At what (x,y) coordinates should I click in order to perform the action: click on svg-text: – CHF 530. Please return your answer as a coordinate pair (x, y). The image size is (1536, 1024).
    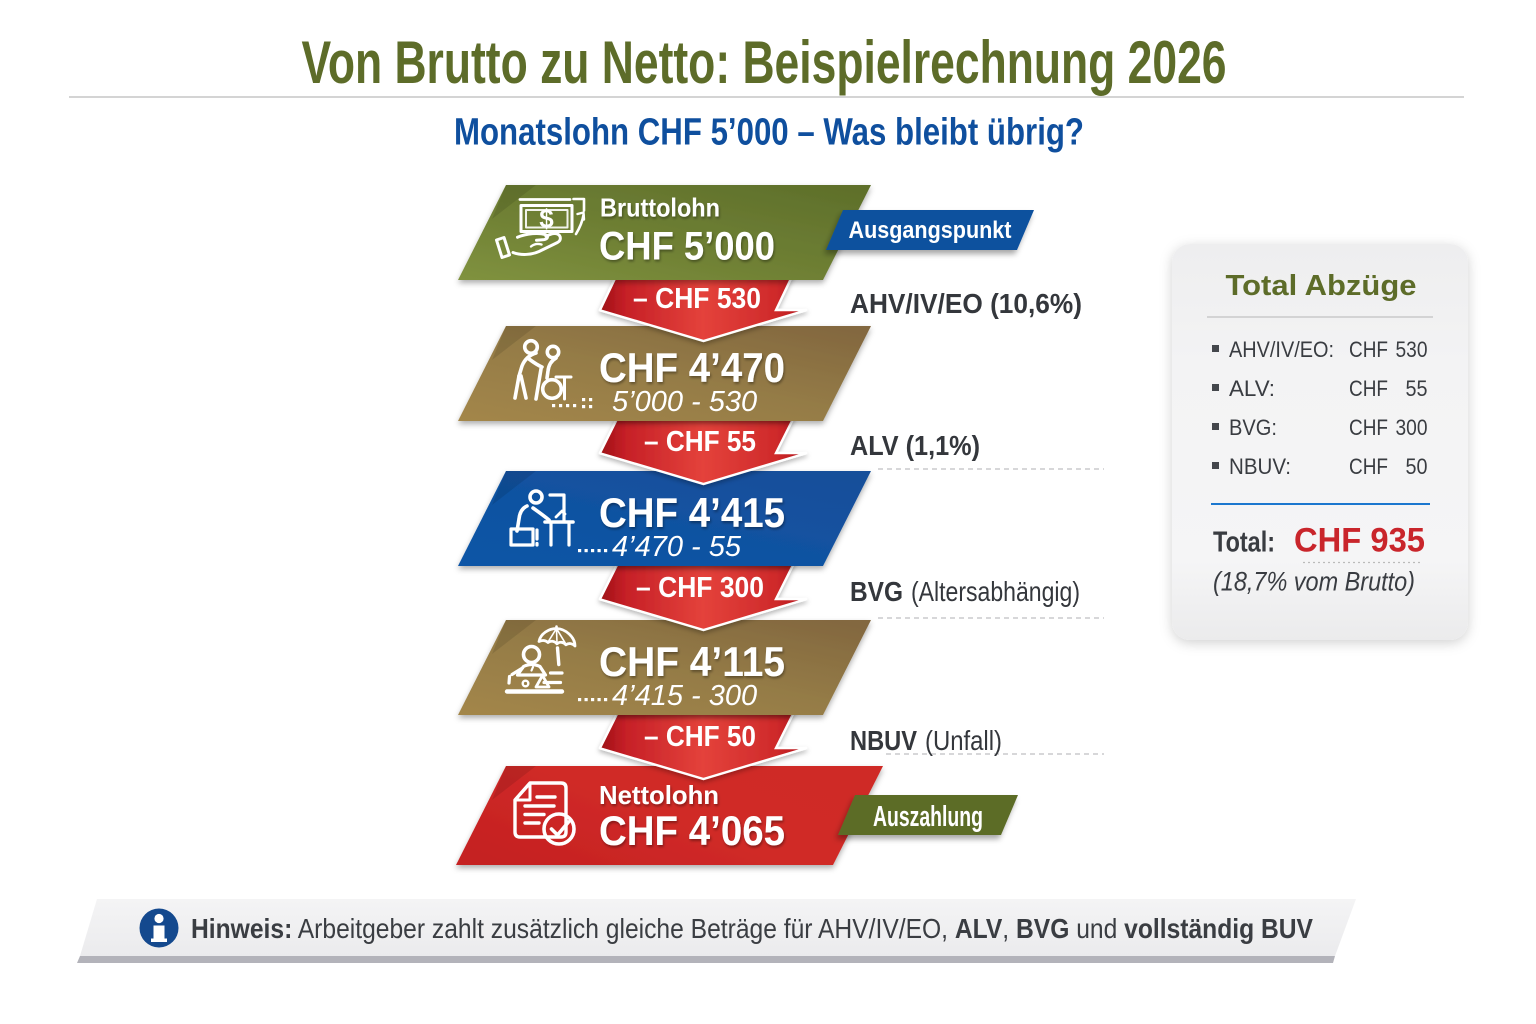
    Looking at the image, I should click on (697, 299).